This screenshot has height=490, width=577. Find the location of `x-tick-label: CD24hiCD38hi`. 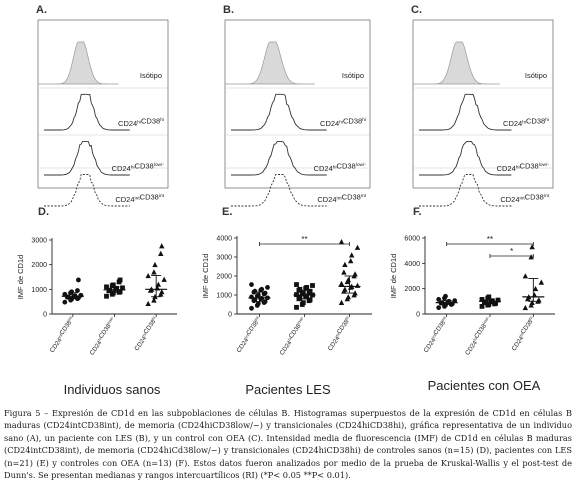

x-tick-label: CD24hiCD38hi is located at coordinates (523, 333).